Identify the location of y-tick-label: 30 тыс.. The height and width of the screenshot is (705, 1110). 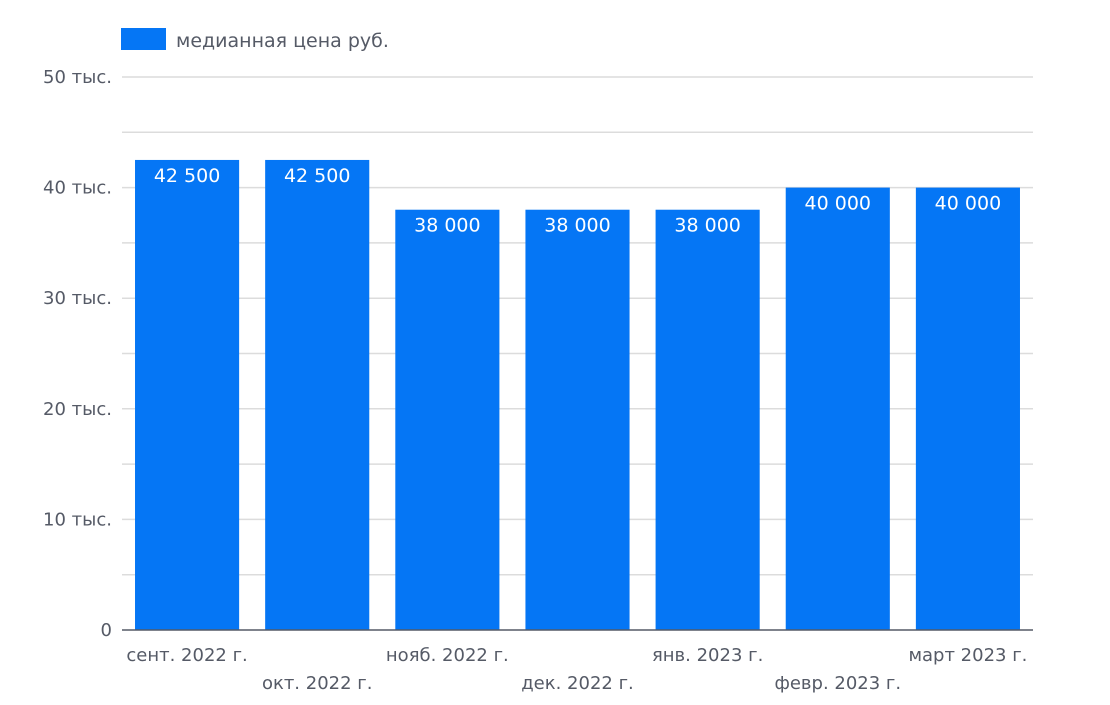
(77, 298).